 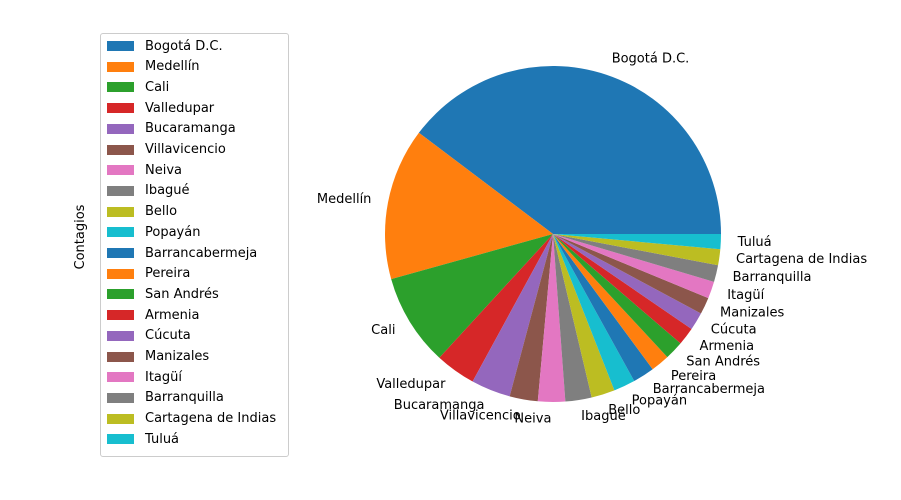 I want to click on legend-item-barranquilla: Barranquilla, so click(x=165, y=398).